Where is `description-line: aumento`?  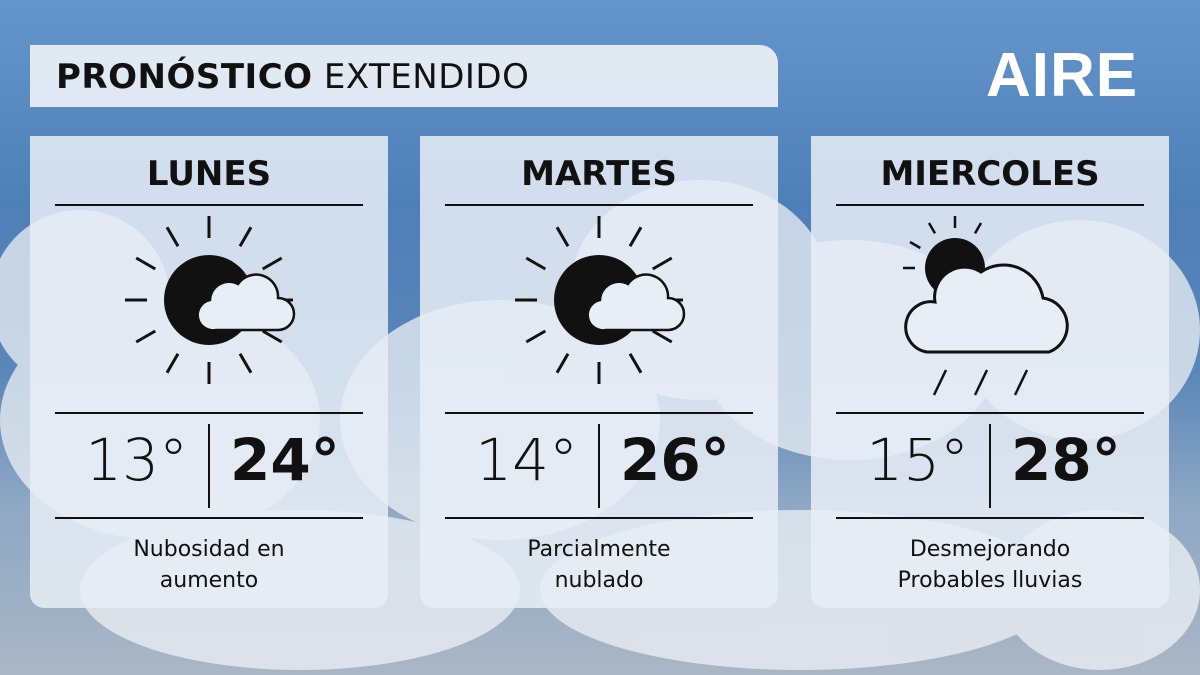
description-line: aumento is located at coordinates (209, 580).